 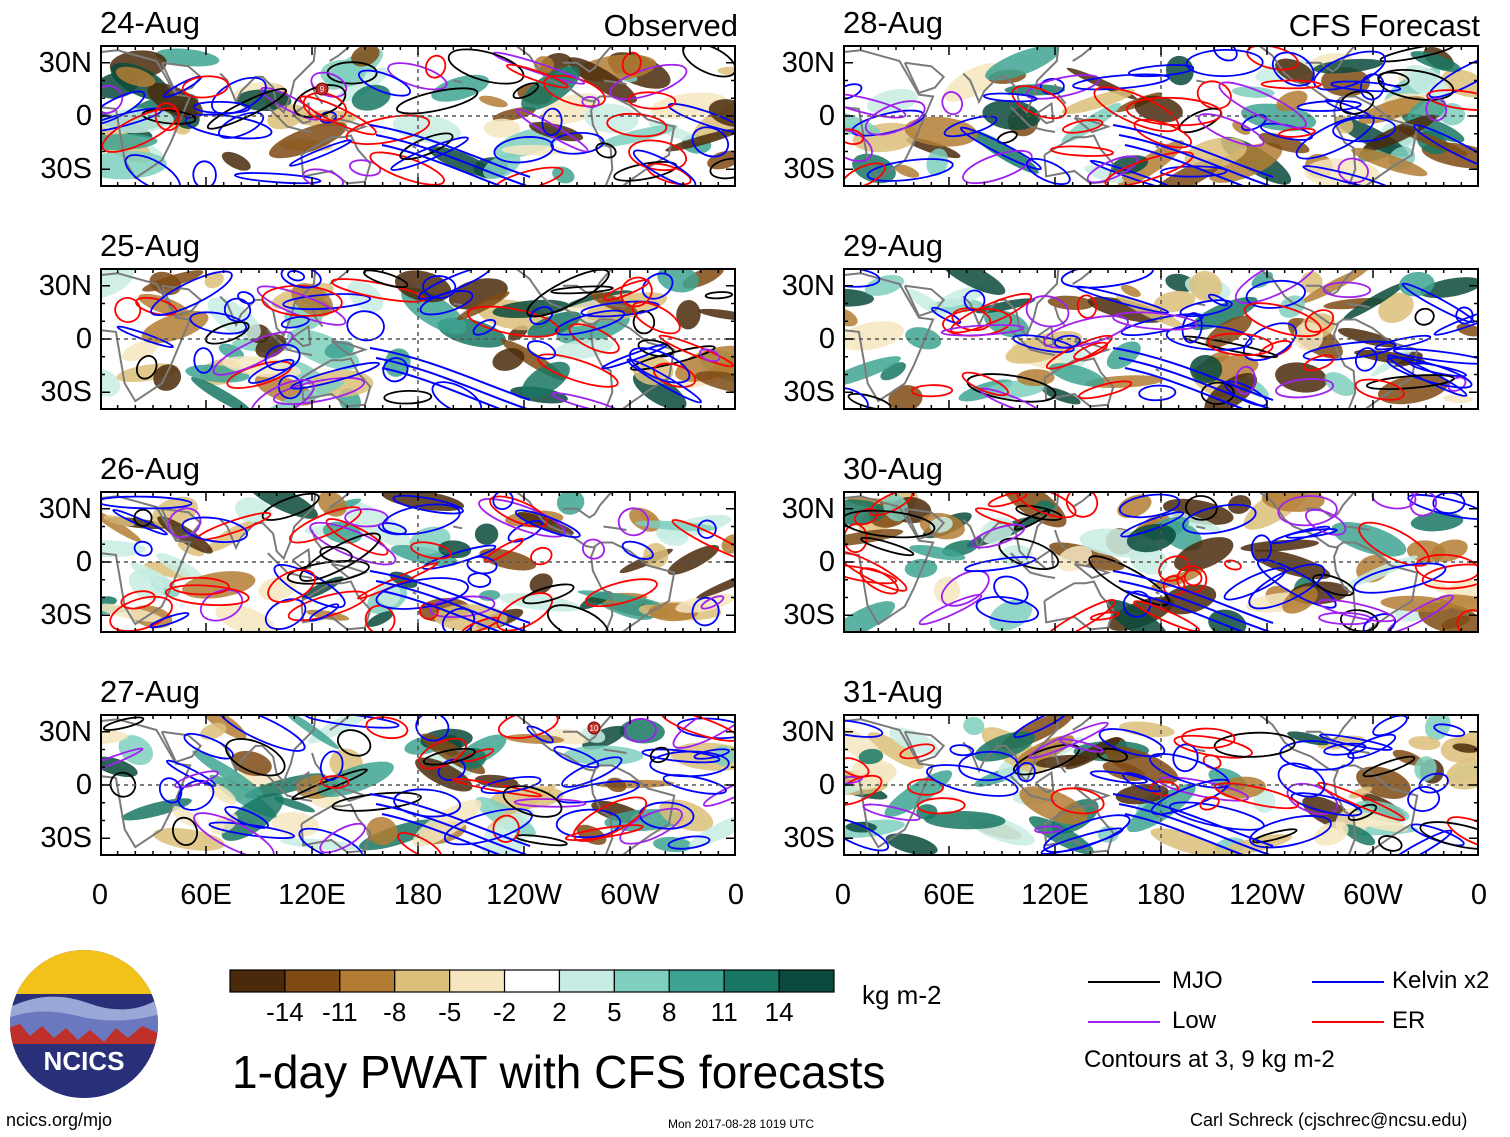 I want to click on legend-line-kelvin-x2, so click(x=1348, y=982).